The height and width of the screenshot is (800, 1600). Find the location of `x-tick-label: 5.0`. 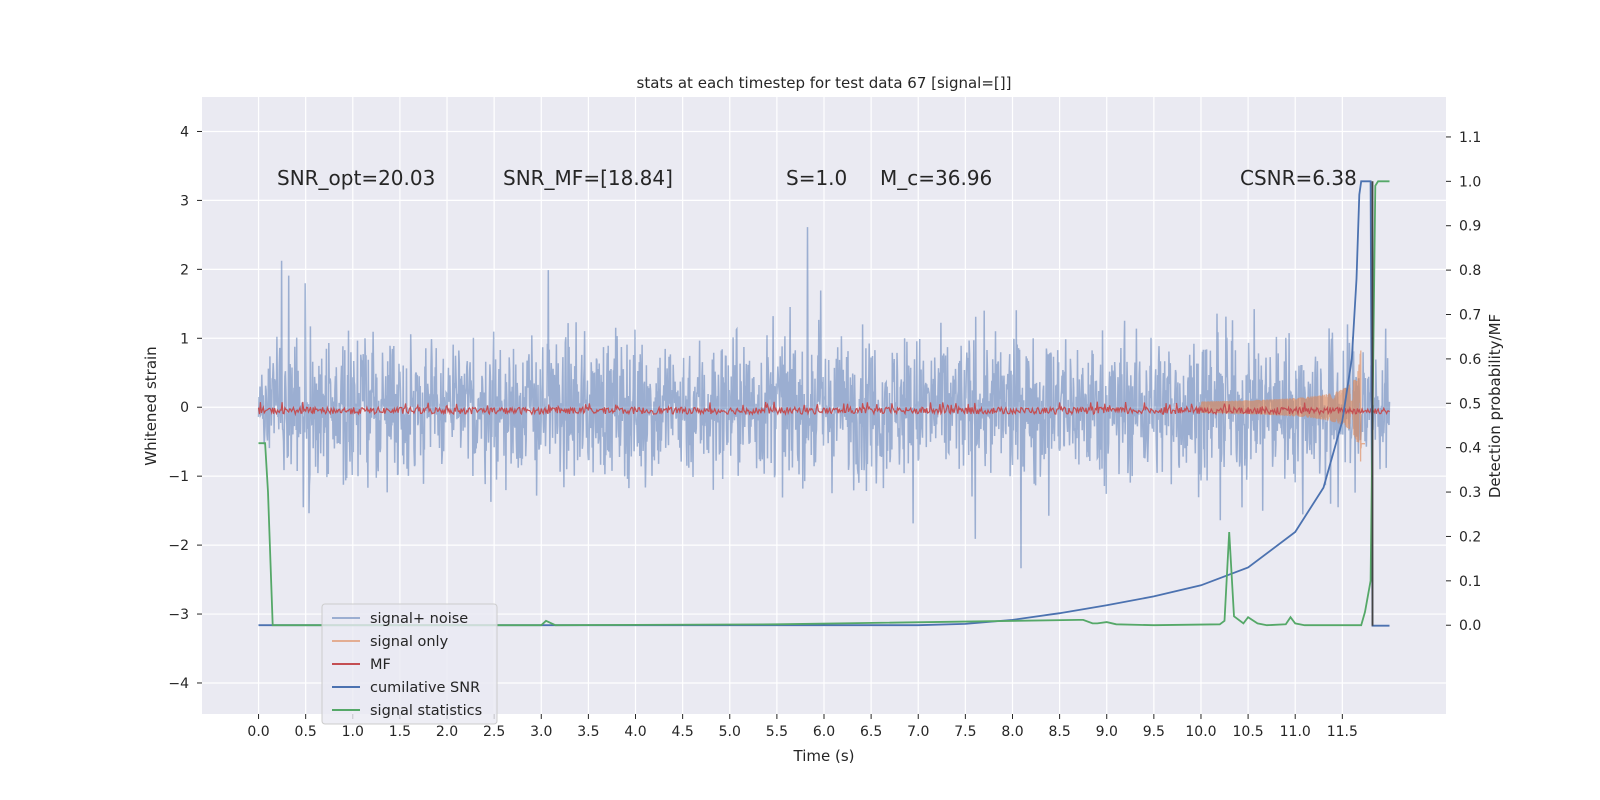

x-tick-label: 5.0 is located at coordinates (730, 732).